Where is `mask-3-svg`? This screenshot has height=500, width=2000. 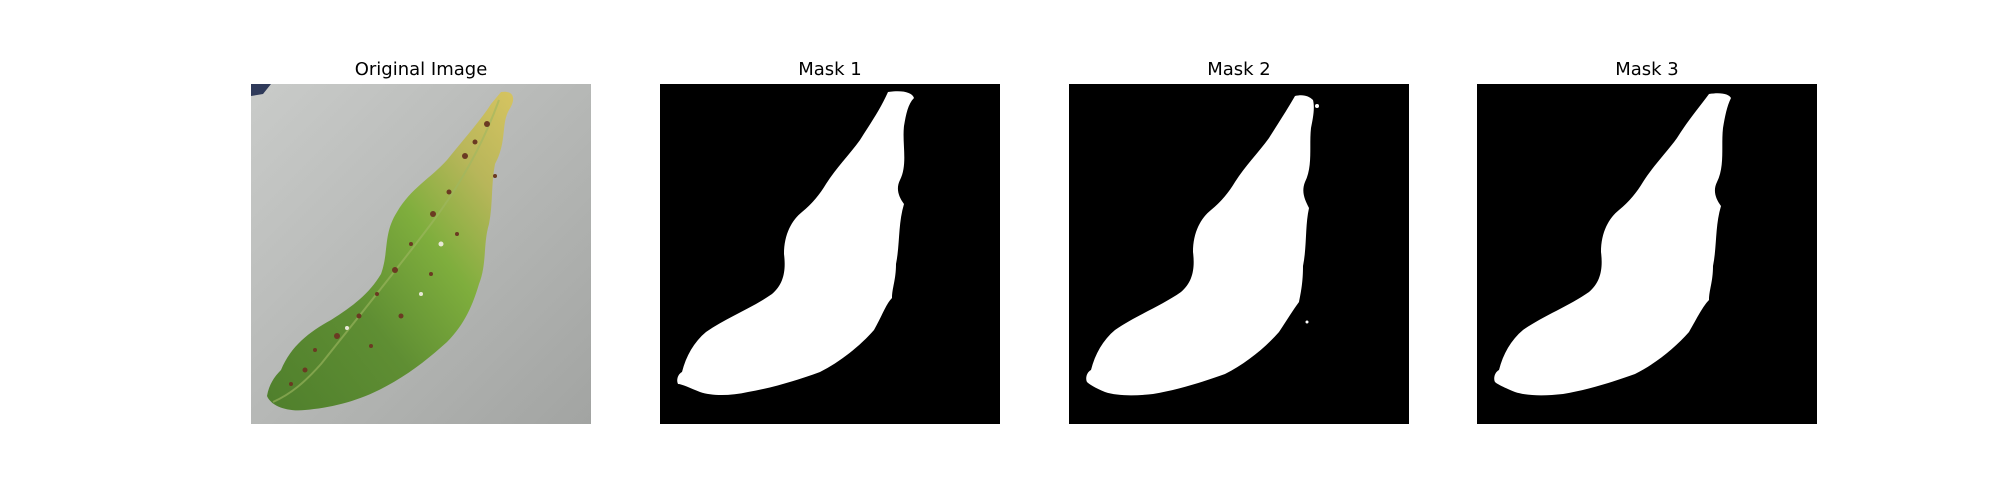
mask-3-svg is located at coordinates (1647, 254).